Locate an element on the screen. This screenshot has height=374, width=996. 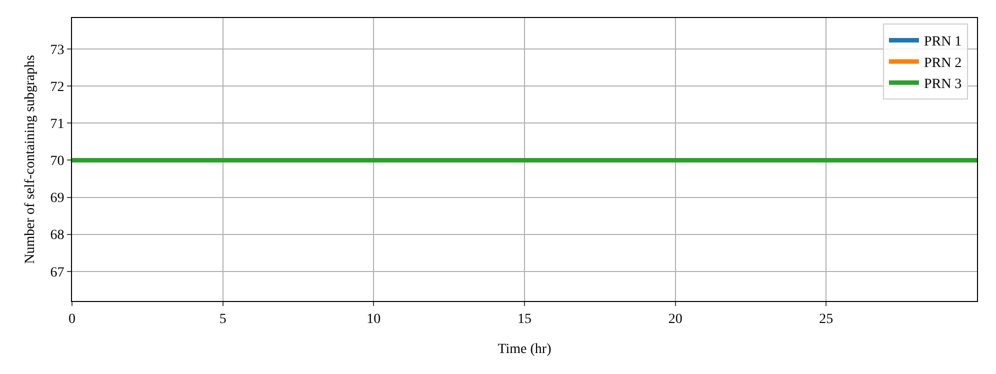
y-tick-label: 71 is located at coordinates (57, 124).